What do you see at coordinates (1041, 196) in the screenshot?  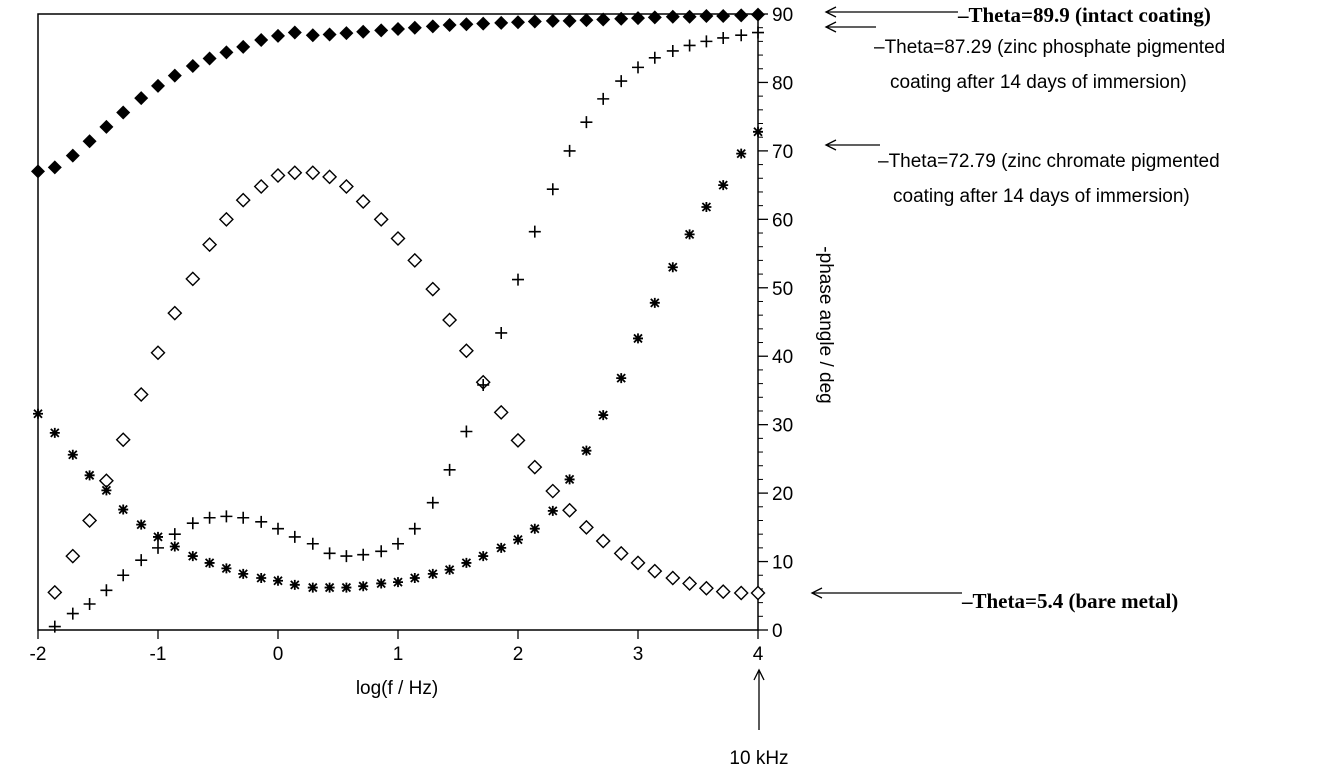 I see `annotation-chromate-line2: coating after 14 days of immersion)` at bounding box center [1041, 196].